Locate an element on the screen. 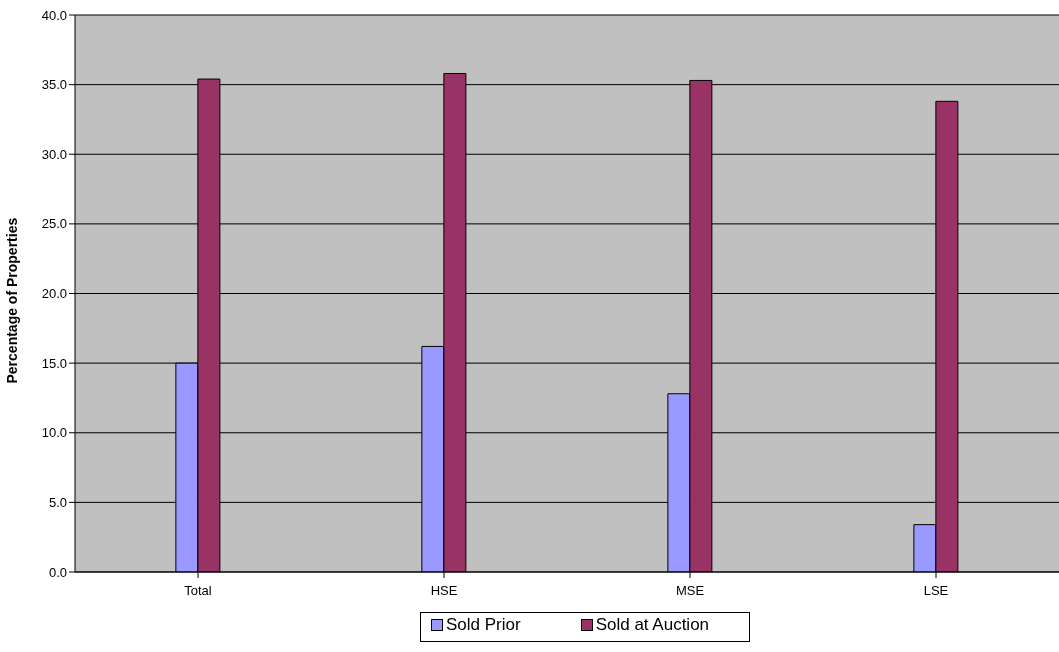 This screenshot has width=1059, height=652. y-tick-label: 15.0 is located at coordinates (54, 363).